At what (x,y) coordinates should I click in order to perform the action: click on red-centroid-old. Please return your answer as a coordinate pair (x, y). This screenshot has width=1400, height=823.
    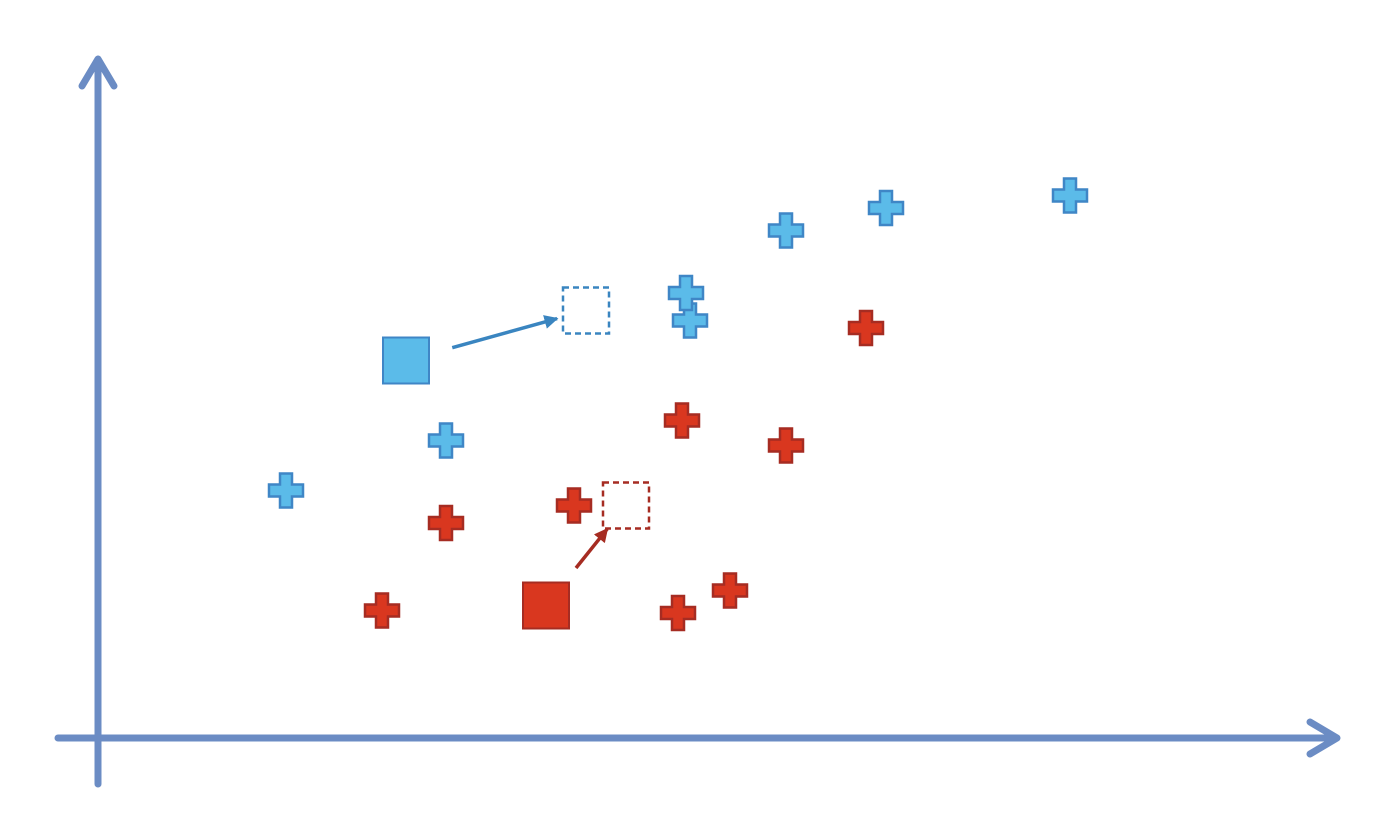
    Looking at the image, I should click on (546, 605).